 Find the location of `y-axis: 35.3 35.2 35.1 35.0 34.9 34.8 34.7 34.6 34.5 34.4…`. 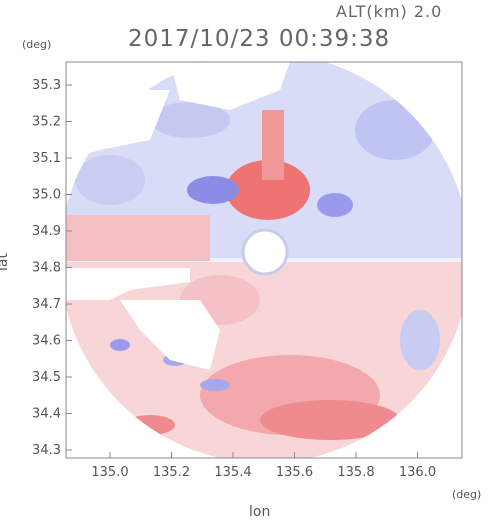

y-axis: 35.3 35.2 35.1 35.0 34.9 34.8 34.7 34.6 34.5 34.4… is located at coordinates (52, 268).